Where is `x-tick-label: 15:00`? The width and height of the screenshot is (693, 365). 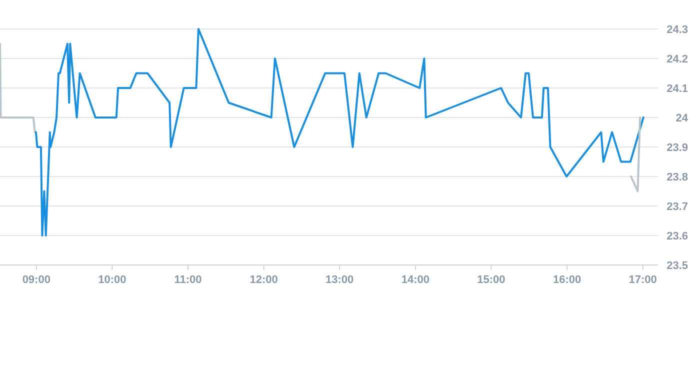
x-tick-label: 15:00 is located at coordinates (491, 280).